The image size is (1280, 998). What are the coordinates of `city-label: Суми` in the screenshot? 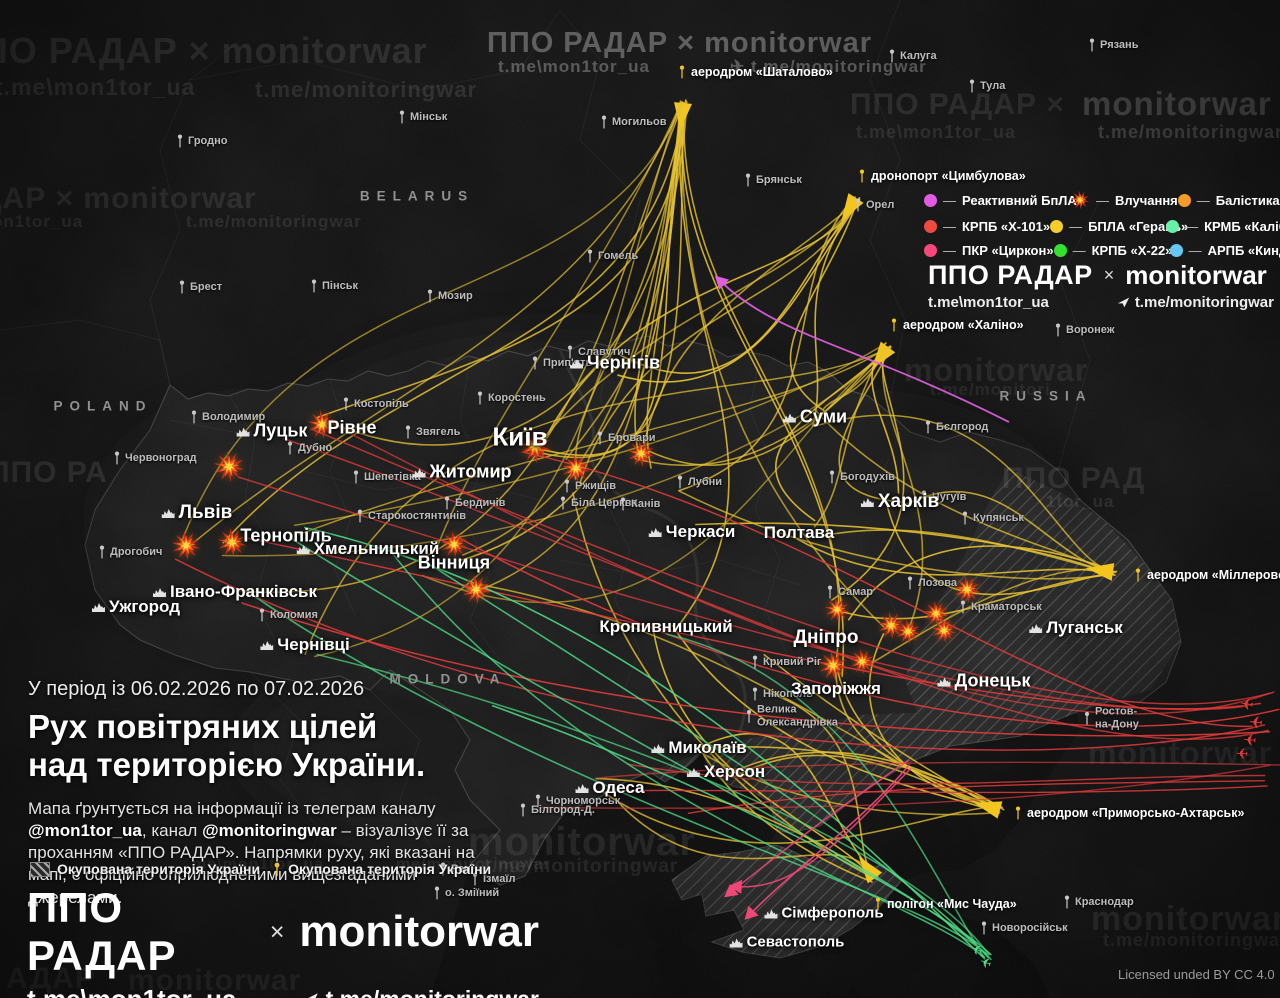 It's located at (814, 417).